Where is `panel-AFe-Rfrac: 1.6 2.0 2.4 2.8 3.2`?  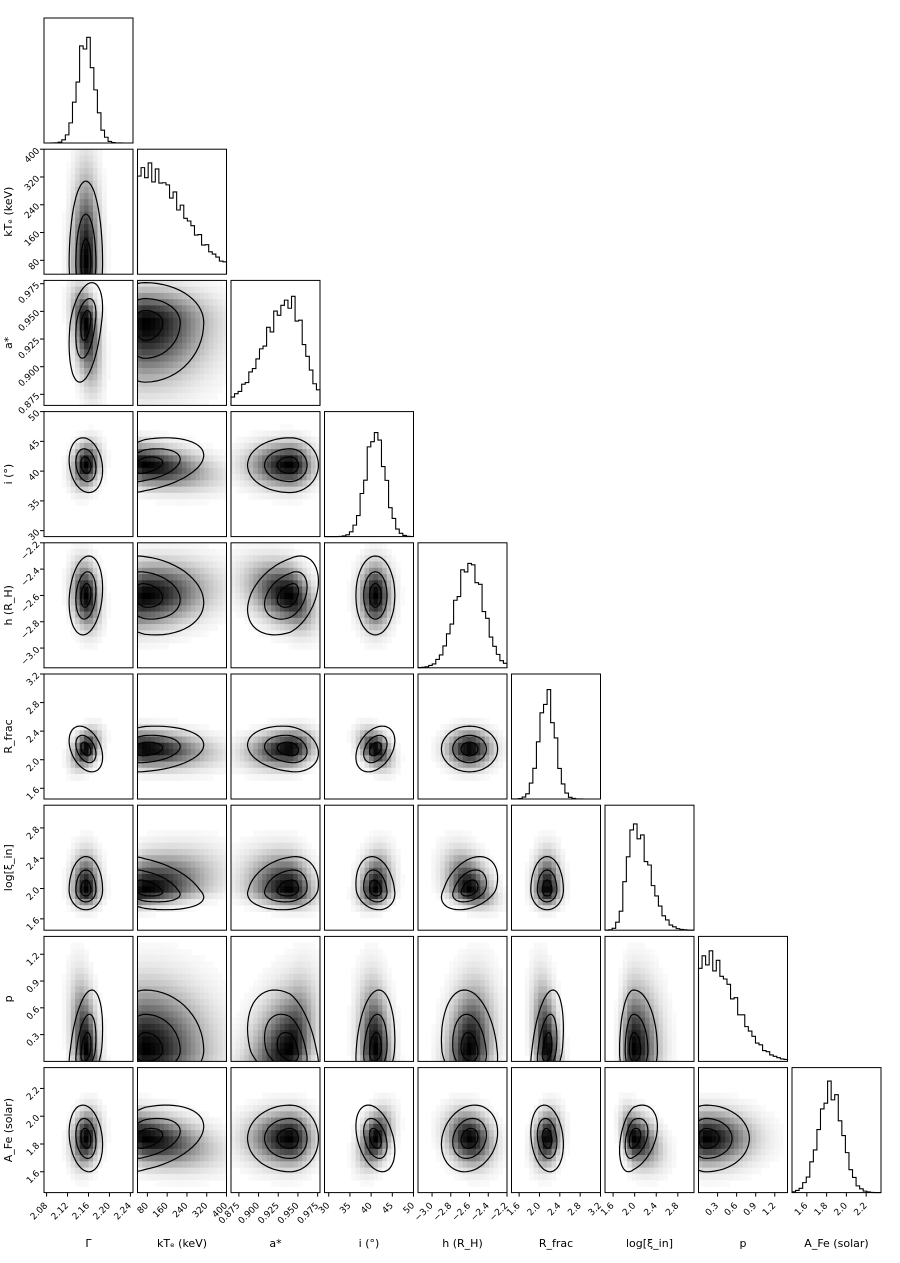
panel-AFe-Rfrac: 1.6 2.0 2.4 2.8 3.2 is located at coordinates (554, 1142).